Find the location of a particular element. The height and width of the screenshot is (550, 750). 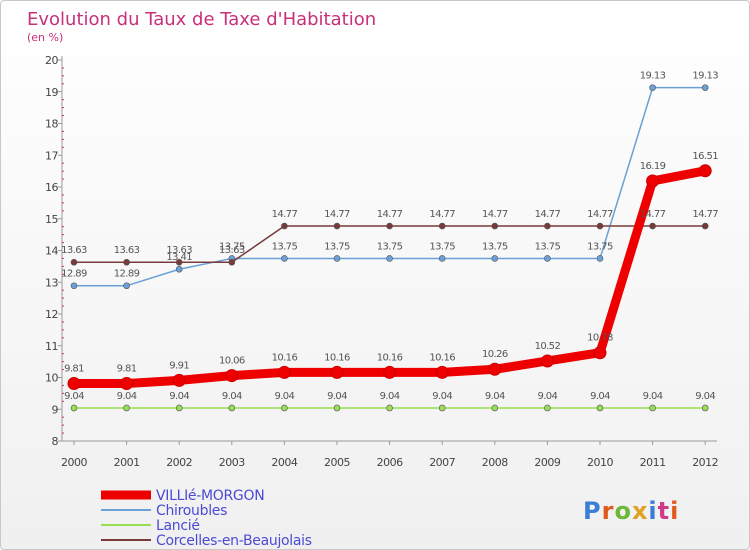

x-tick-label: 2004 is located at coordinates (284, 462).